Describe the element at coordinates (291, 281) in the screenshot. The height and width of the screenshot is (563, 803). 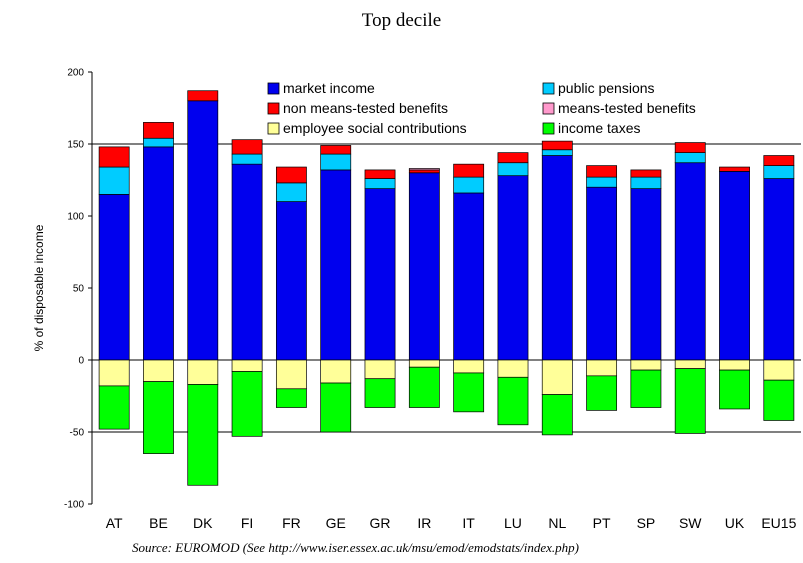
I see `bar-segment-fr-market-income` at that location.